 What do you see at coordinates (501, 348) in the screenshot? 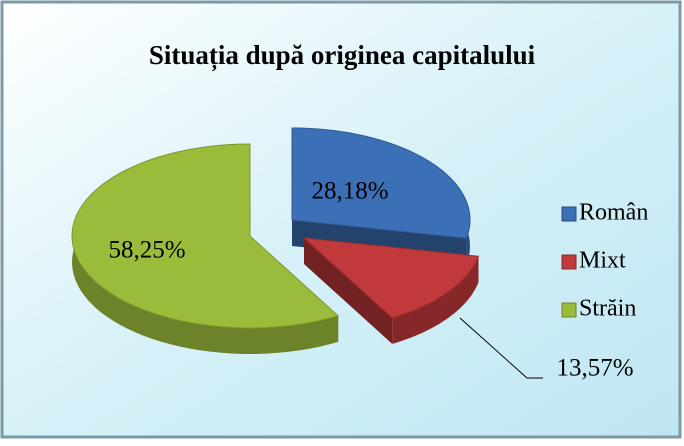
I see `leader-line` at bounding box center [501, 348].